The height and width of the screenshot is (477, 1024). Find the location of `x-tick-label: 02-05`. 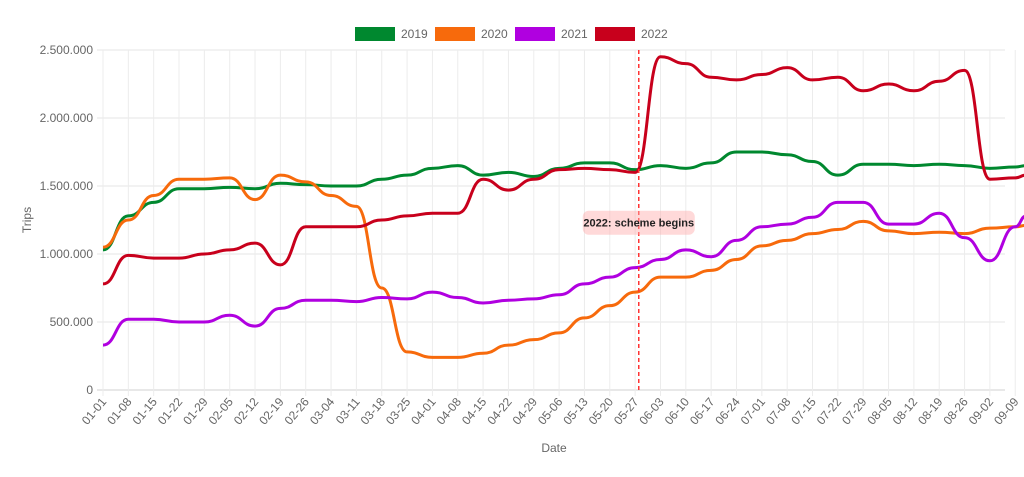

x-tick-label: 02-05 is located at coordinates (221, 411).